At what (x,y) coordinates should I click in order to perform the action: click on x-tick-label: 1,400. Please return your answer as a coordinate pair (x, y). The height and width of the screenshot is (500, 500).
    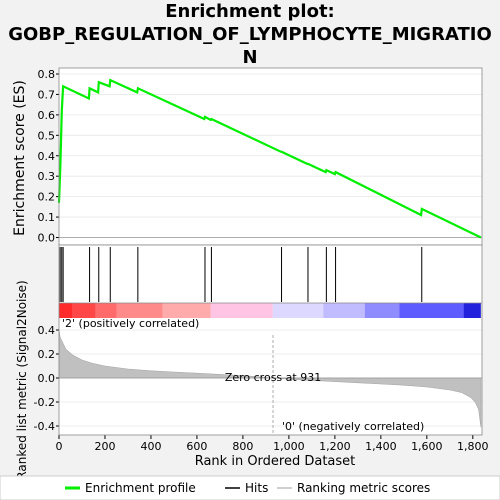
    Looking at the image, I should click on (381, 446).